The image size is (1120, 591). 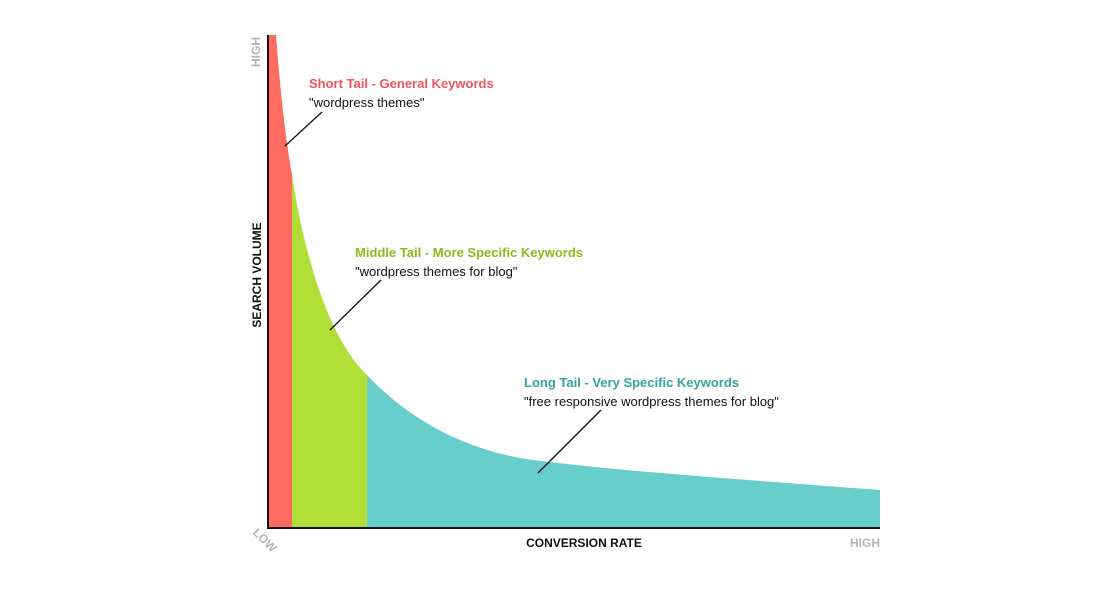 What do you see at coordinates (329, 351) in the screenshot?
I see `middle-tail-area` at bounding box center [329, 351].